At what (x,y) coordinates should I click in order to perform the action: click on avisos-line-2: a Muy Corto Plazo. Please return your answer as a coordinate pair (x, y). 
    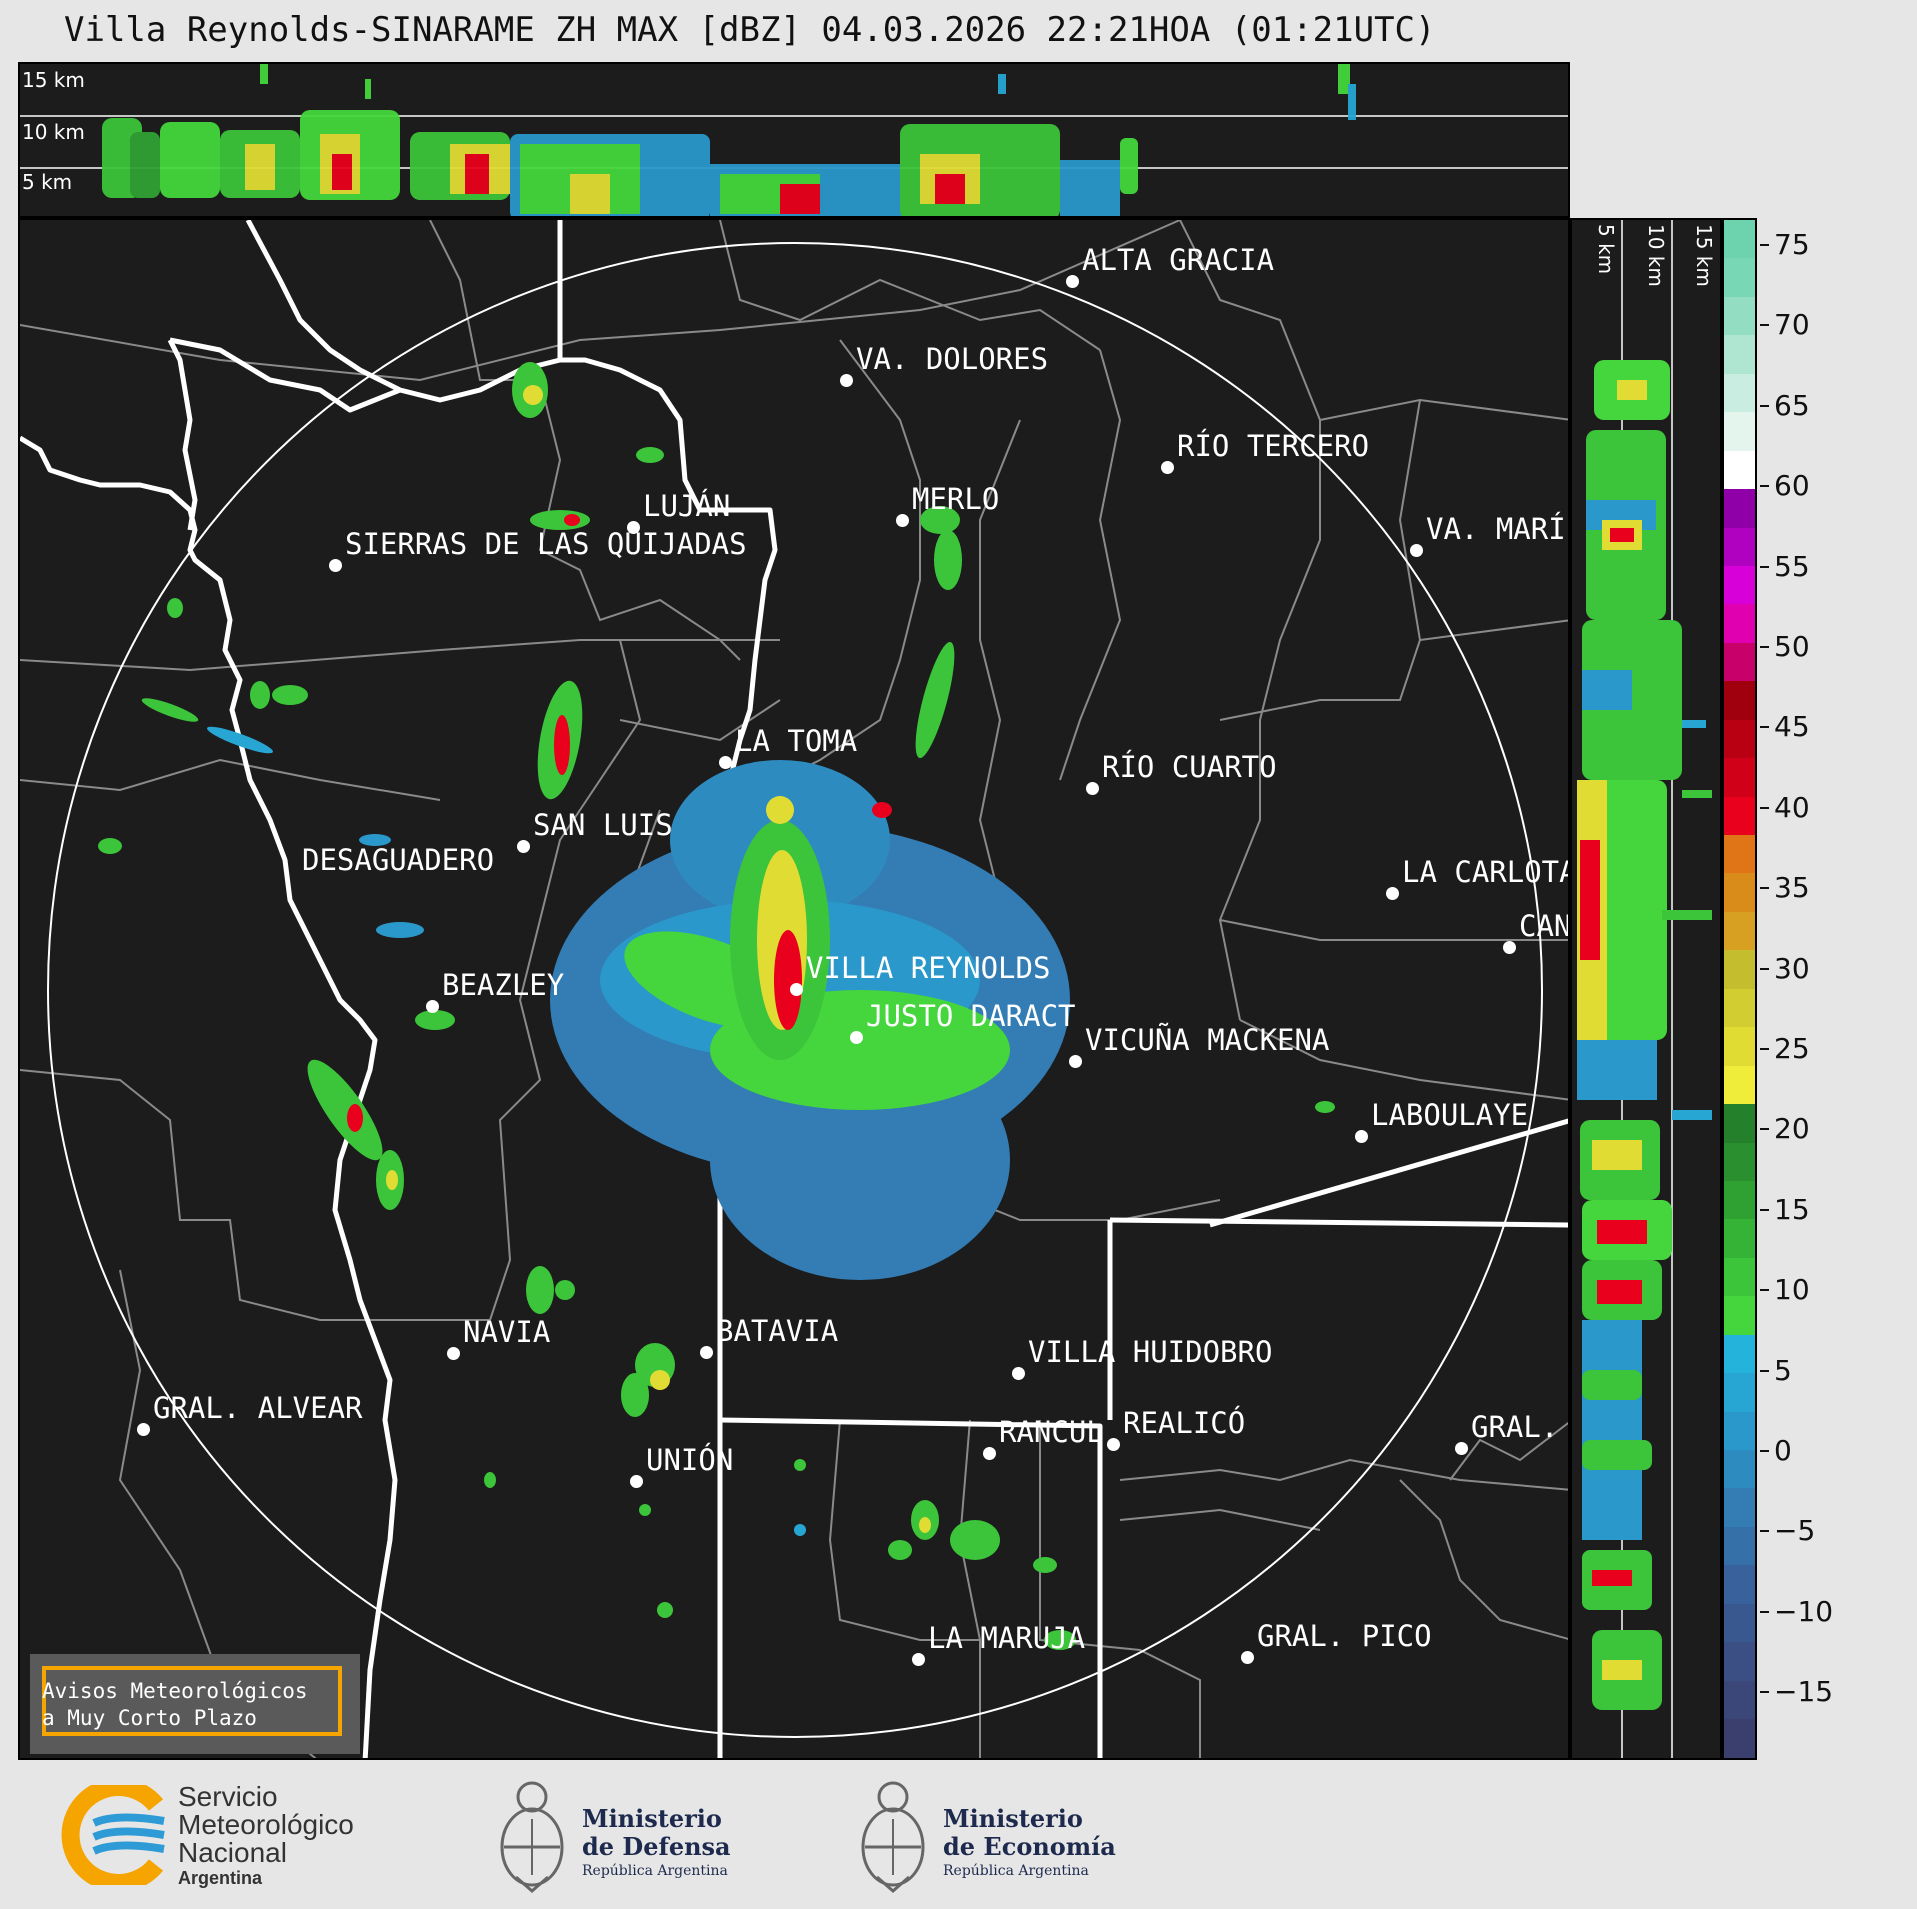
    Looking at the image, I should click on (149, 1718).